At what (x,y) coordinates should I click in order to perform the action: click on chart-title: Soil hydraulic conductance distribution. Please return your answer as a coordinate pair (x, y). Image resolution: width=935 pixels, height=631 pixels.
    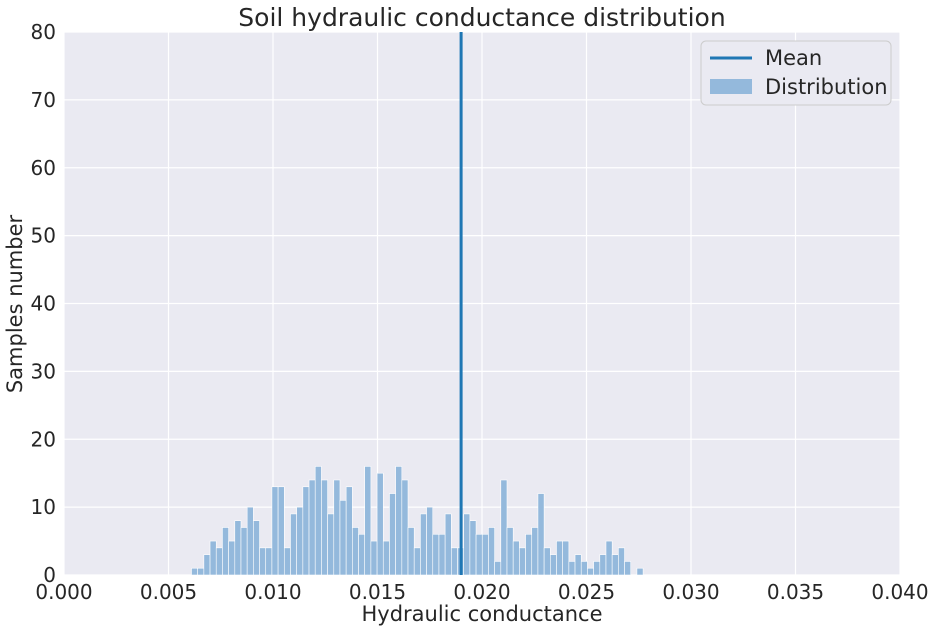
    Looking at the image, I should click on (481, 17).